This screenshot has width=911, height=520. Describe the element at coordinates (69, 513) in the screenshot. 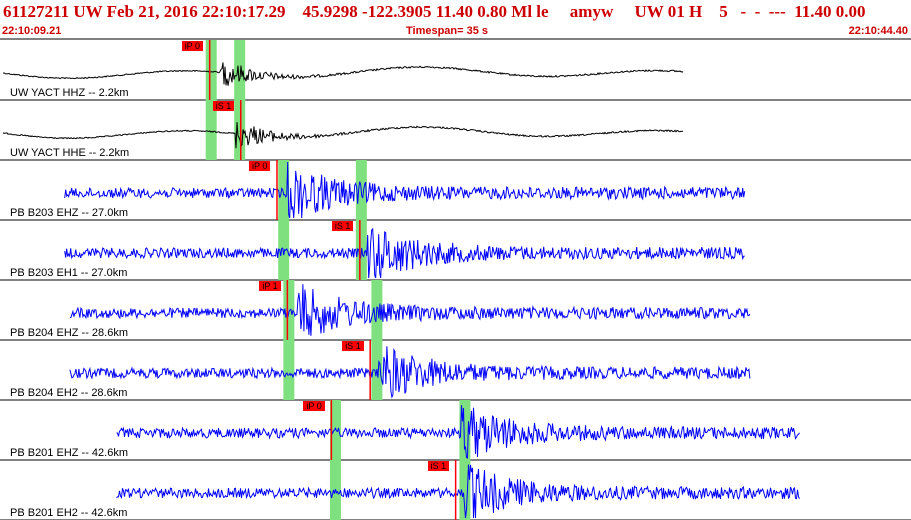

I see `trace-channel-label: PB B201 EH2 -- 42.6km` at that location.